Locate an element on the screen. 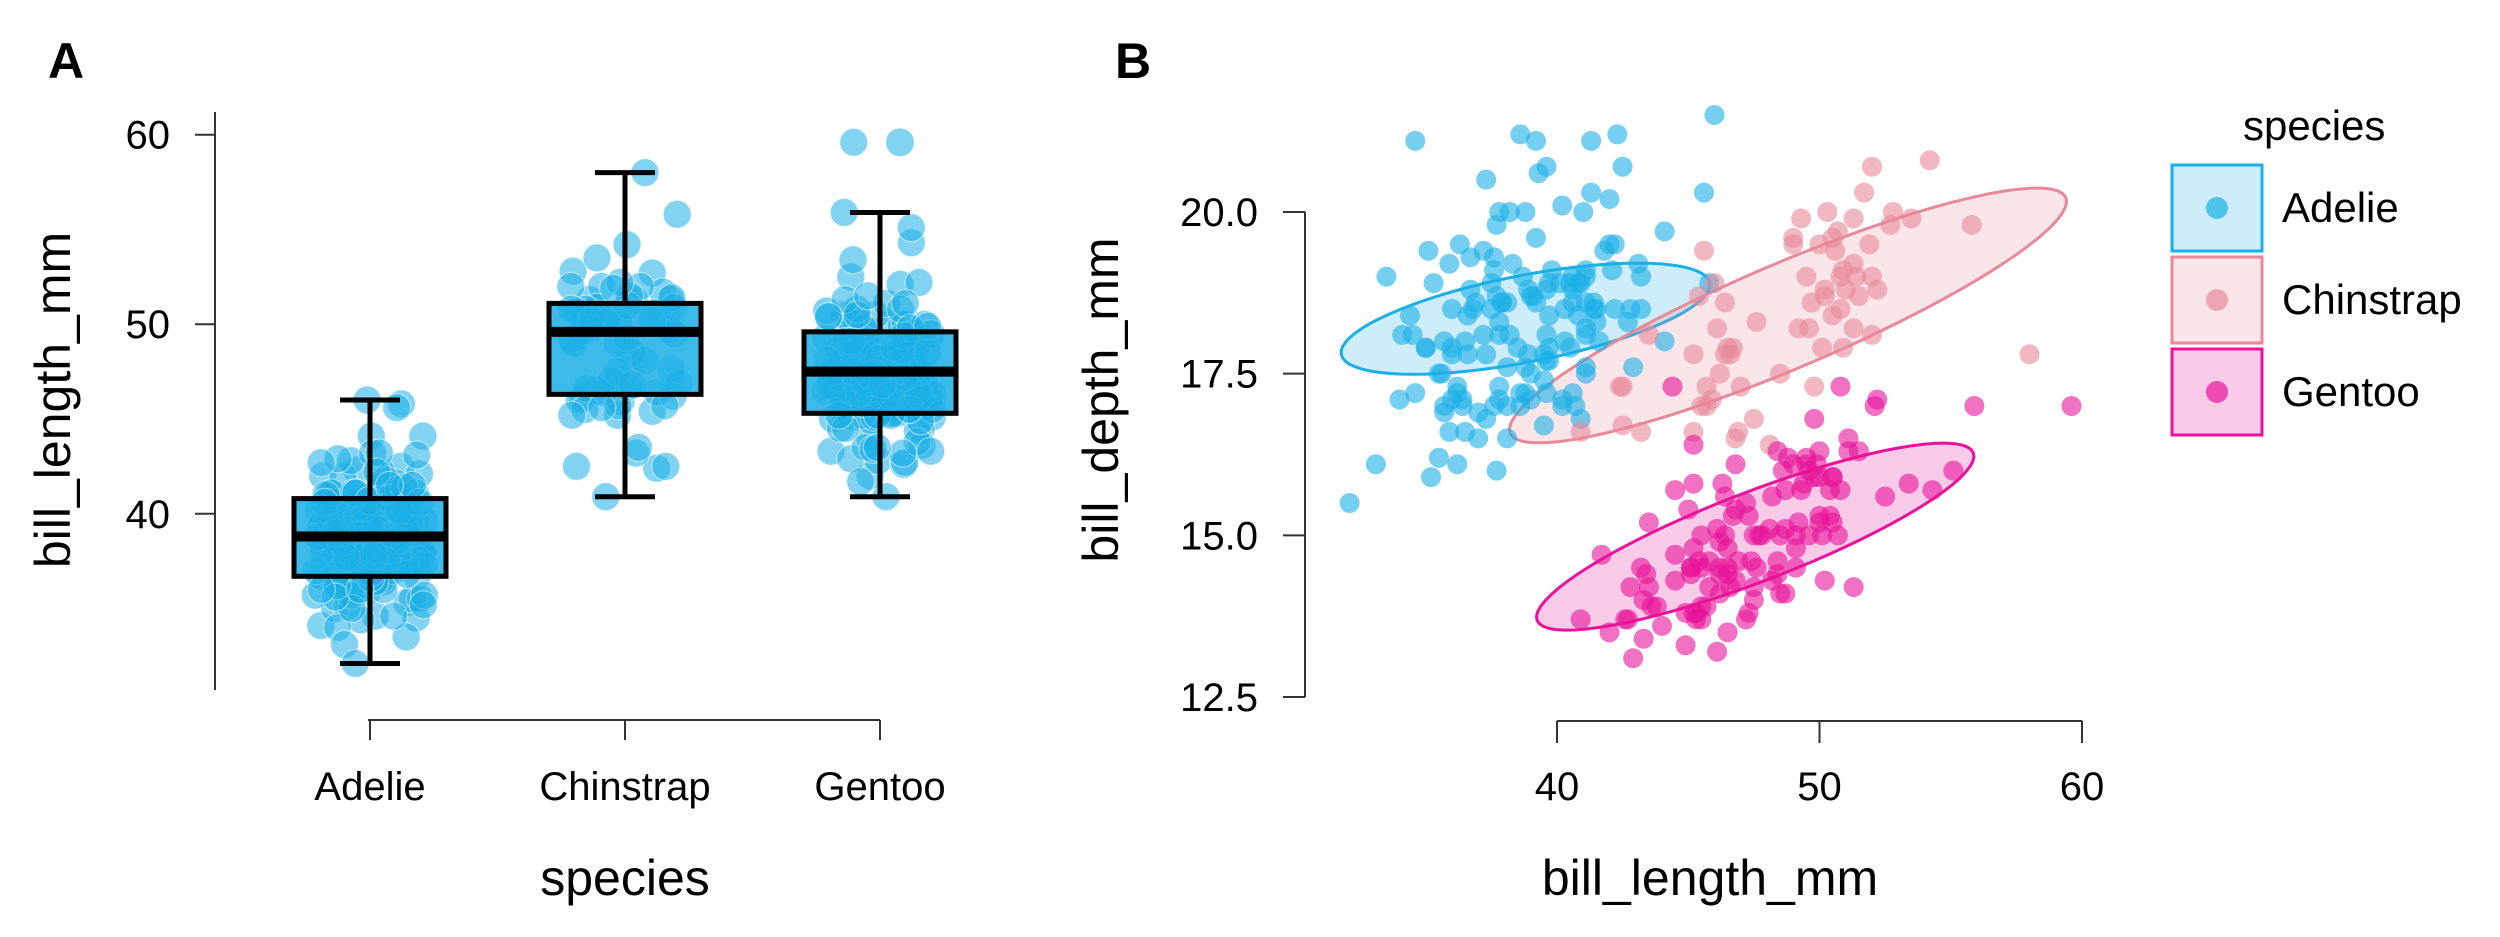  legend-marker is located at coordinates (2217, 300).